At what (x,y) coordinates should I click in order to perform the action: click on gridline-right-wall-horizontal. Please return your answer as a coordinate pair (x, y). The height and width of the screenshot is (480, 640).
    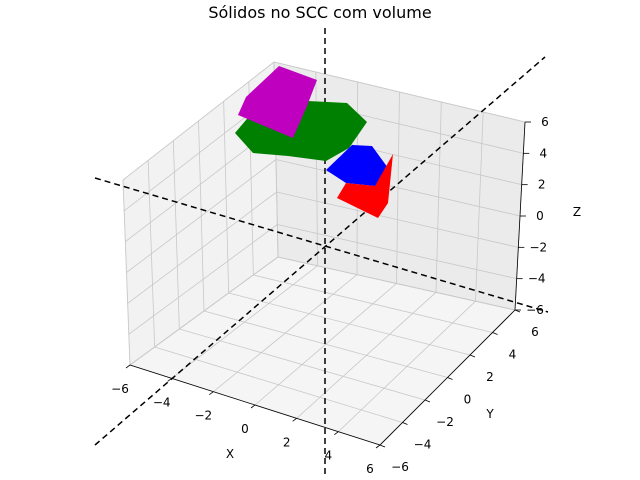
    Looking at the image, I should click on (399, 92).